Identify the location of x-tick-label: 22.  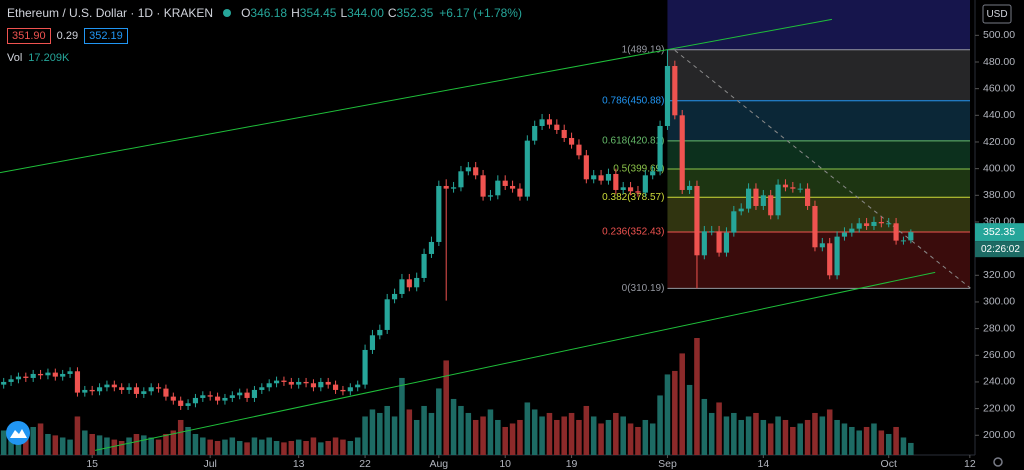
(365, 464).